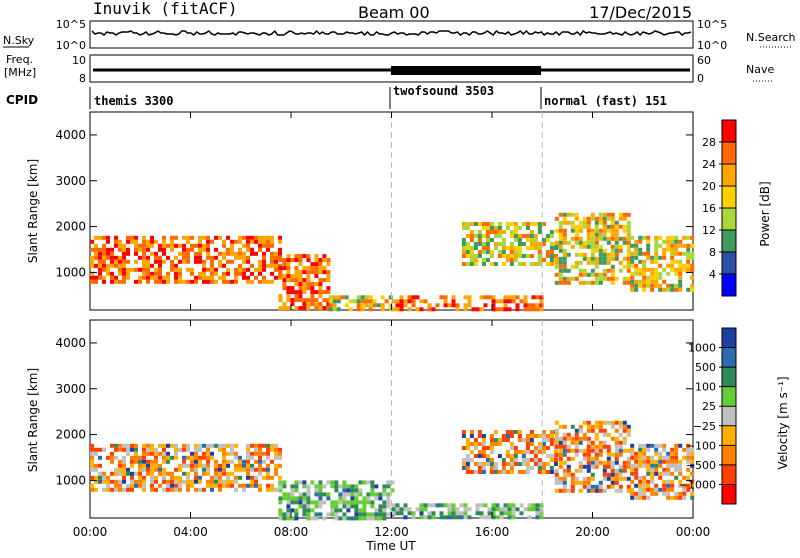 This screenshot has height=558, width=800. Describe the element at coordinates (704, 426) in the screenshot. I see `colorbar-tick-label: −25` at that location.